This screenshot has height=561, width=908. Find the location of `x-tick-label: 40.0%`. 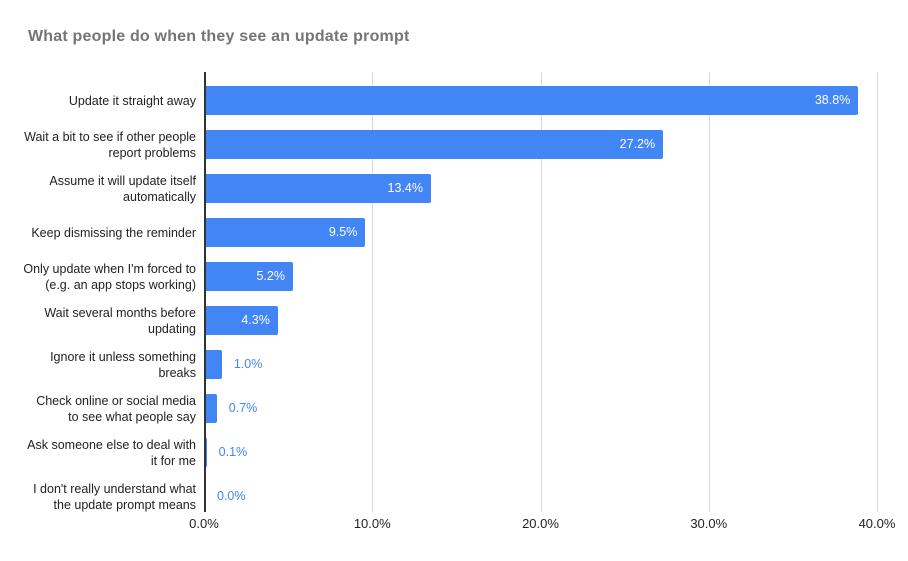

x-tick-label: 40.0% is located at coordinates (877, 523).